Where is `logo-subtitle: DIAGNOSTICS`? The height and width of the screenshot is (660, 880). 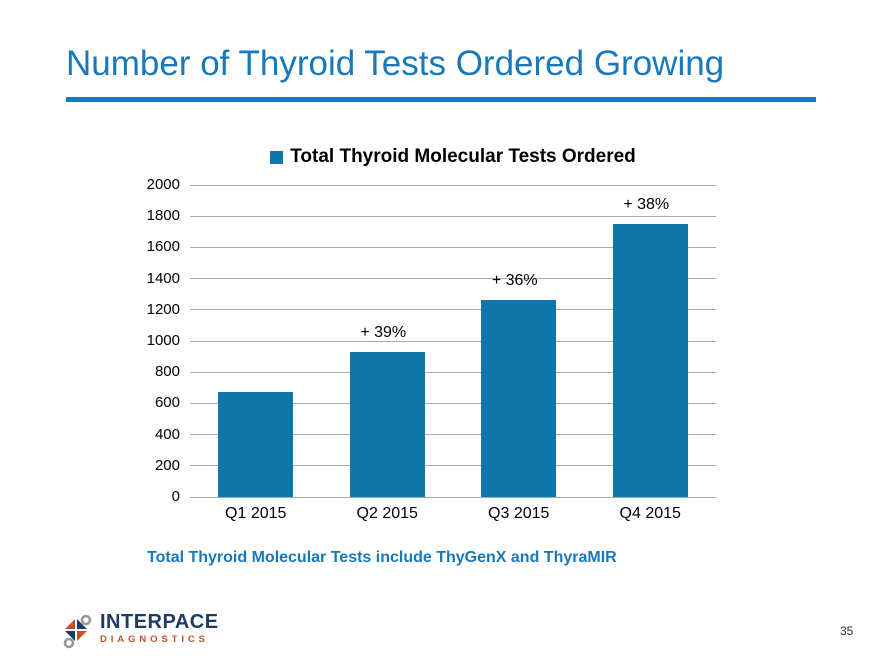 logo-subtitle: DIAGNOSTICS is located at coordinates (154, 639).